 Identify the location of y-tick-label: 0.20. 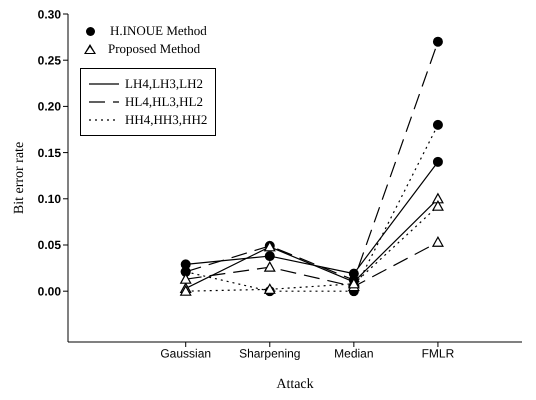
(50, 107).